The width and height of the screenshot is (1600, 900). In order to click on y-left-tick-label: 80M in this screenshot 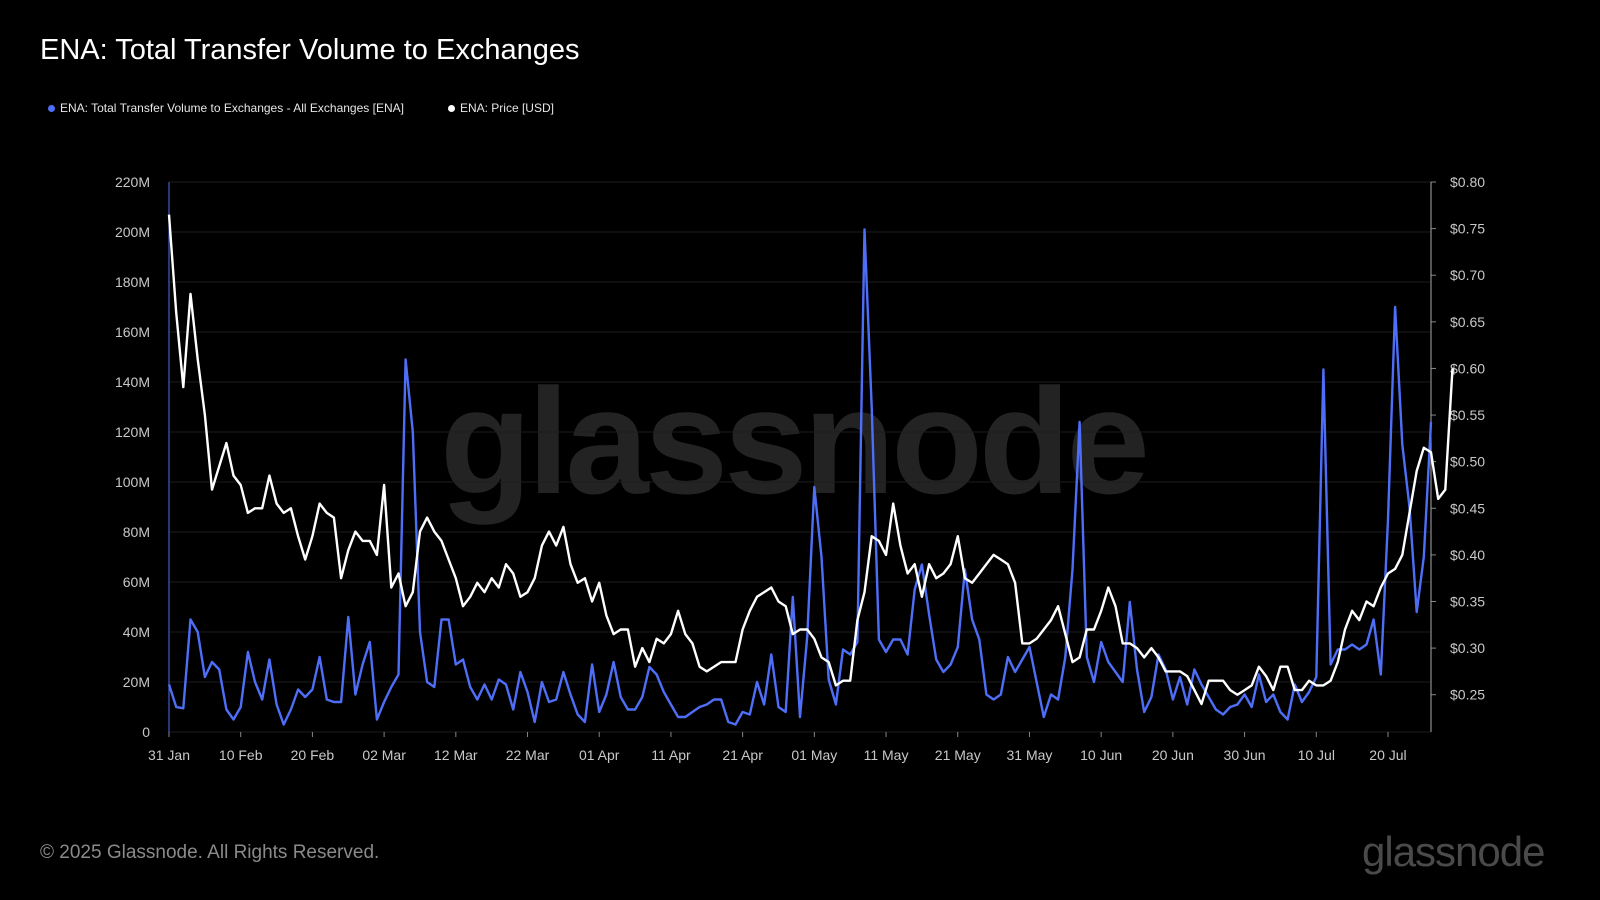, I will do `click(136, 532)`.